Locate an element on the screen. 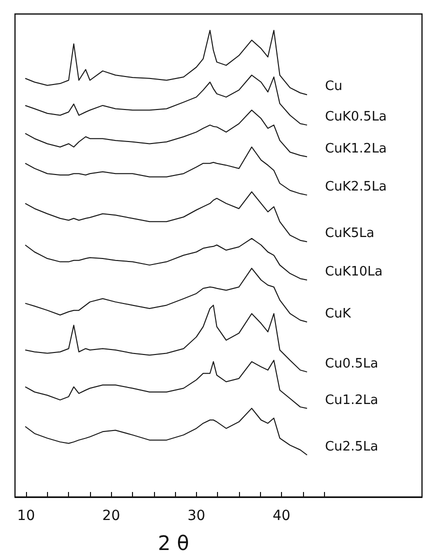 This screenshot has height=560, width=426. series-label: Cu2.5La is located at coordinates (351, 447).